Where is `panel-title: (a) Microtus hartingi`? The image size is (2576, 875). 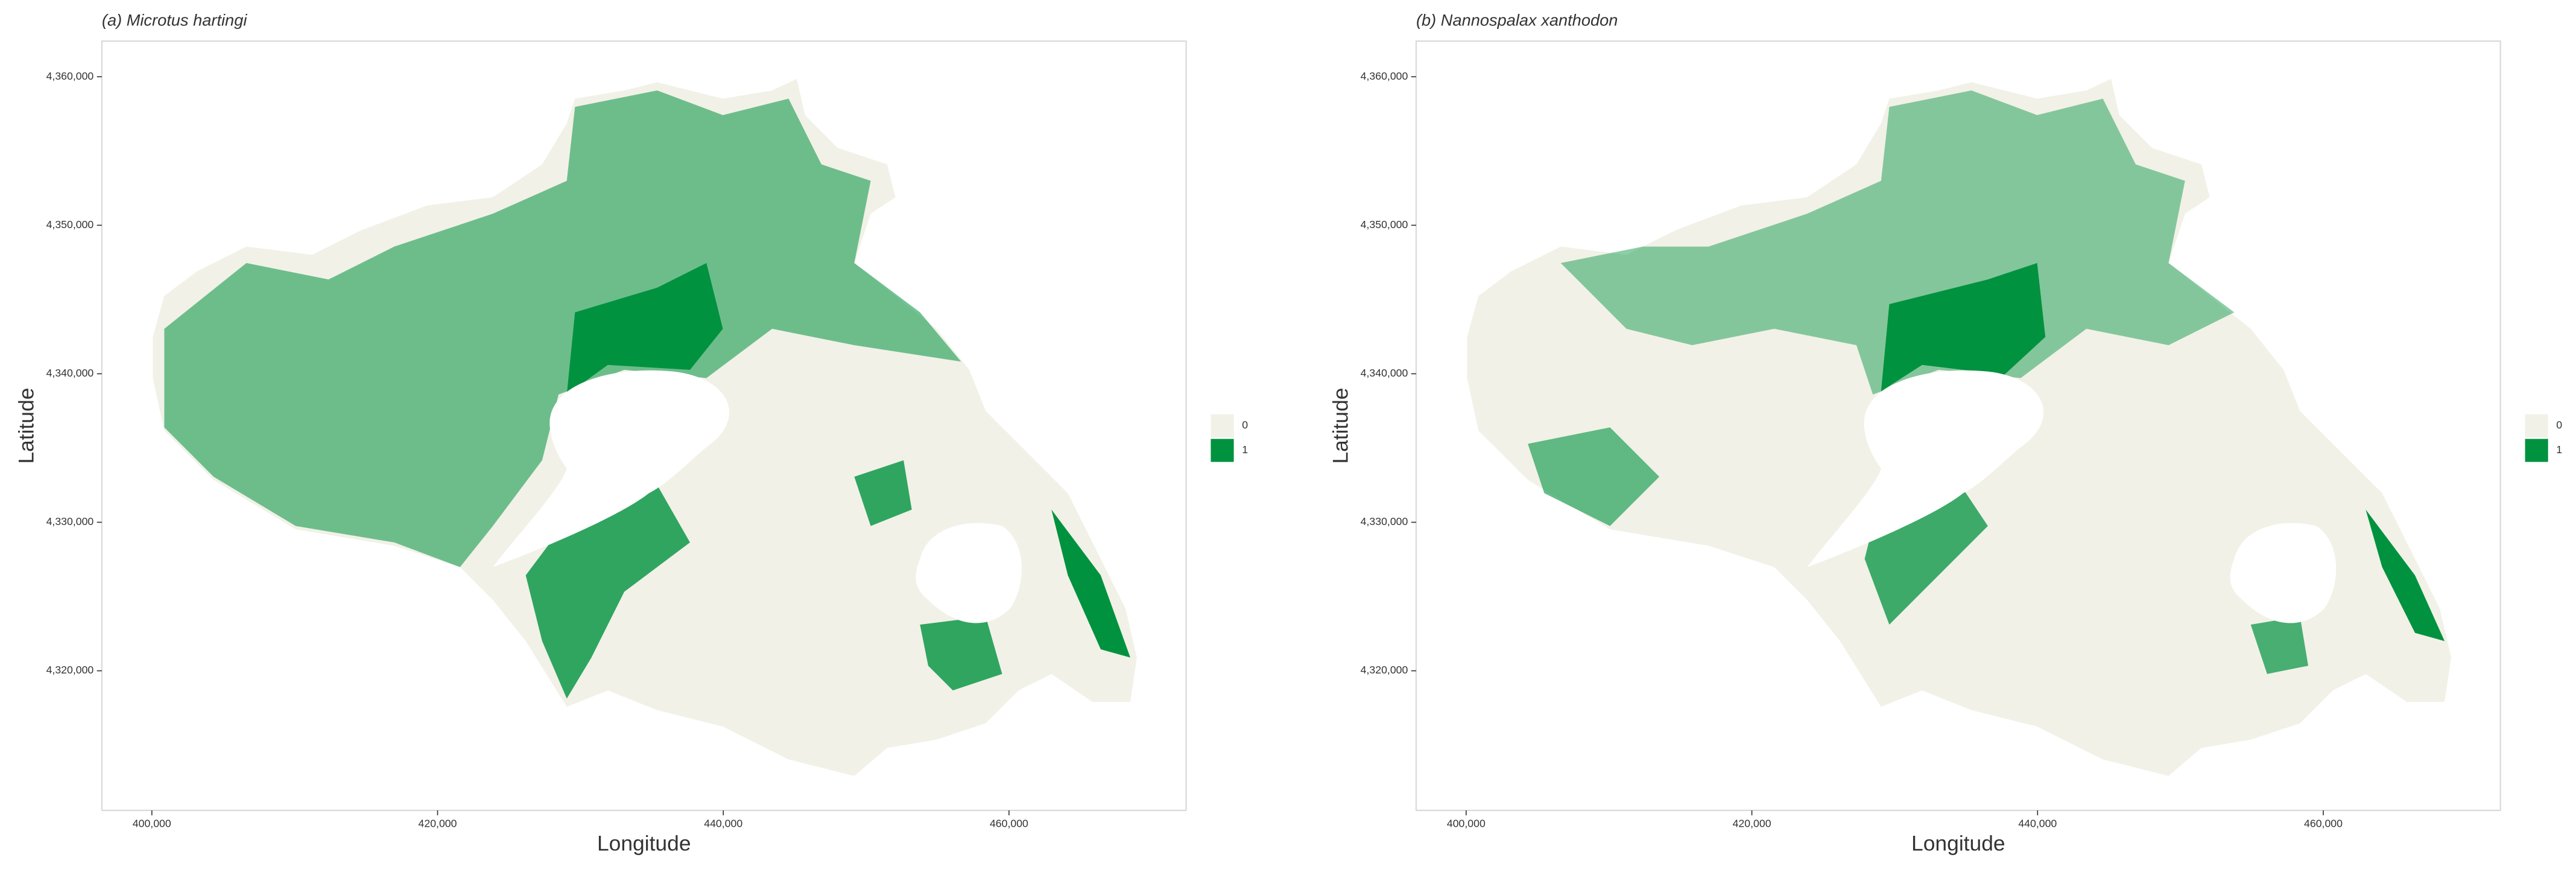 panel-title: (a) Microtus hartingi is located at coordinates (174, 20).